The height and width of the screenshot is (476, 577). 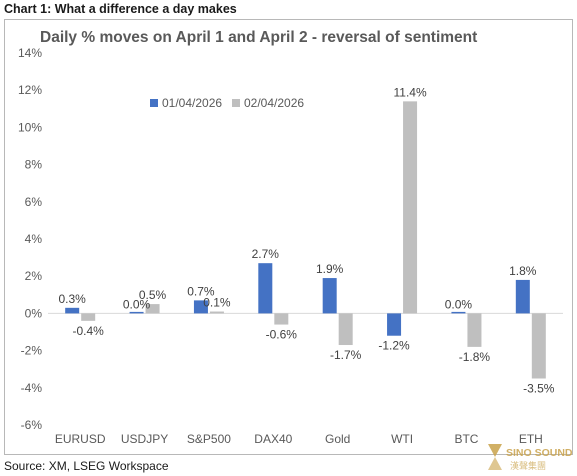 What do you see at coordinates (282, 335) in the screenshot?
I see `data-label: -0.6%` at bounding box center [282, 335].